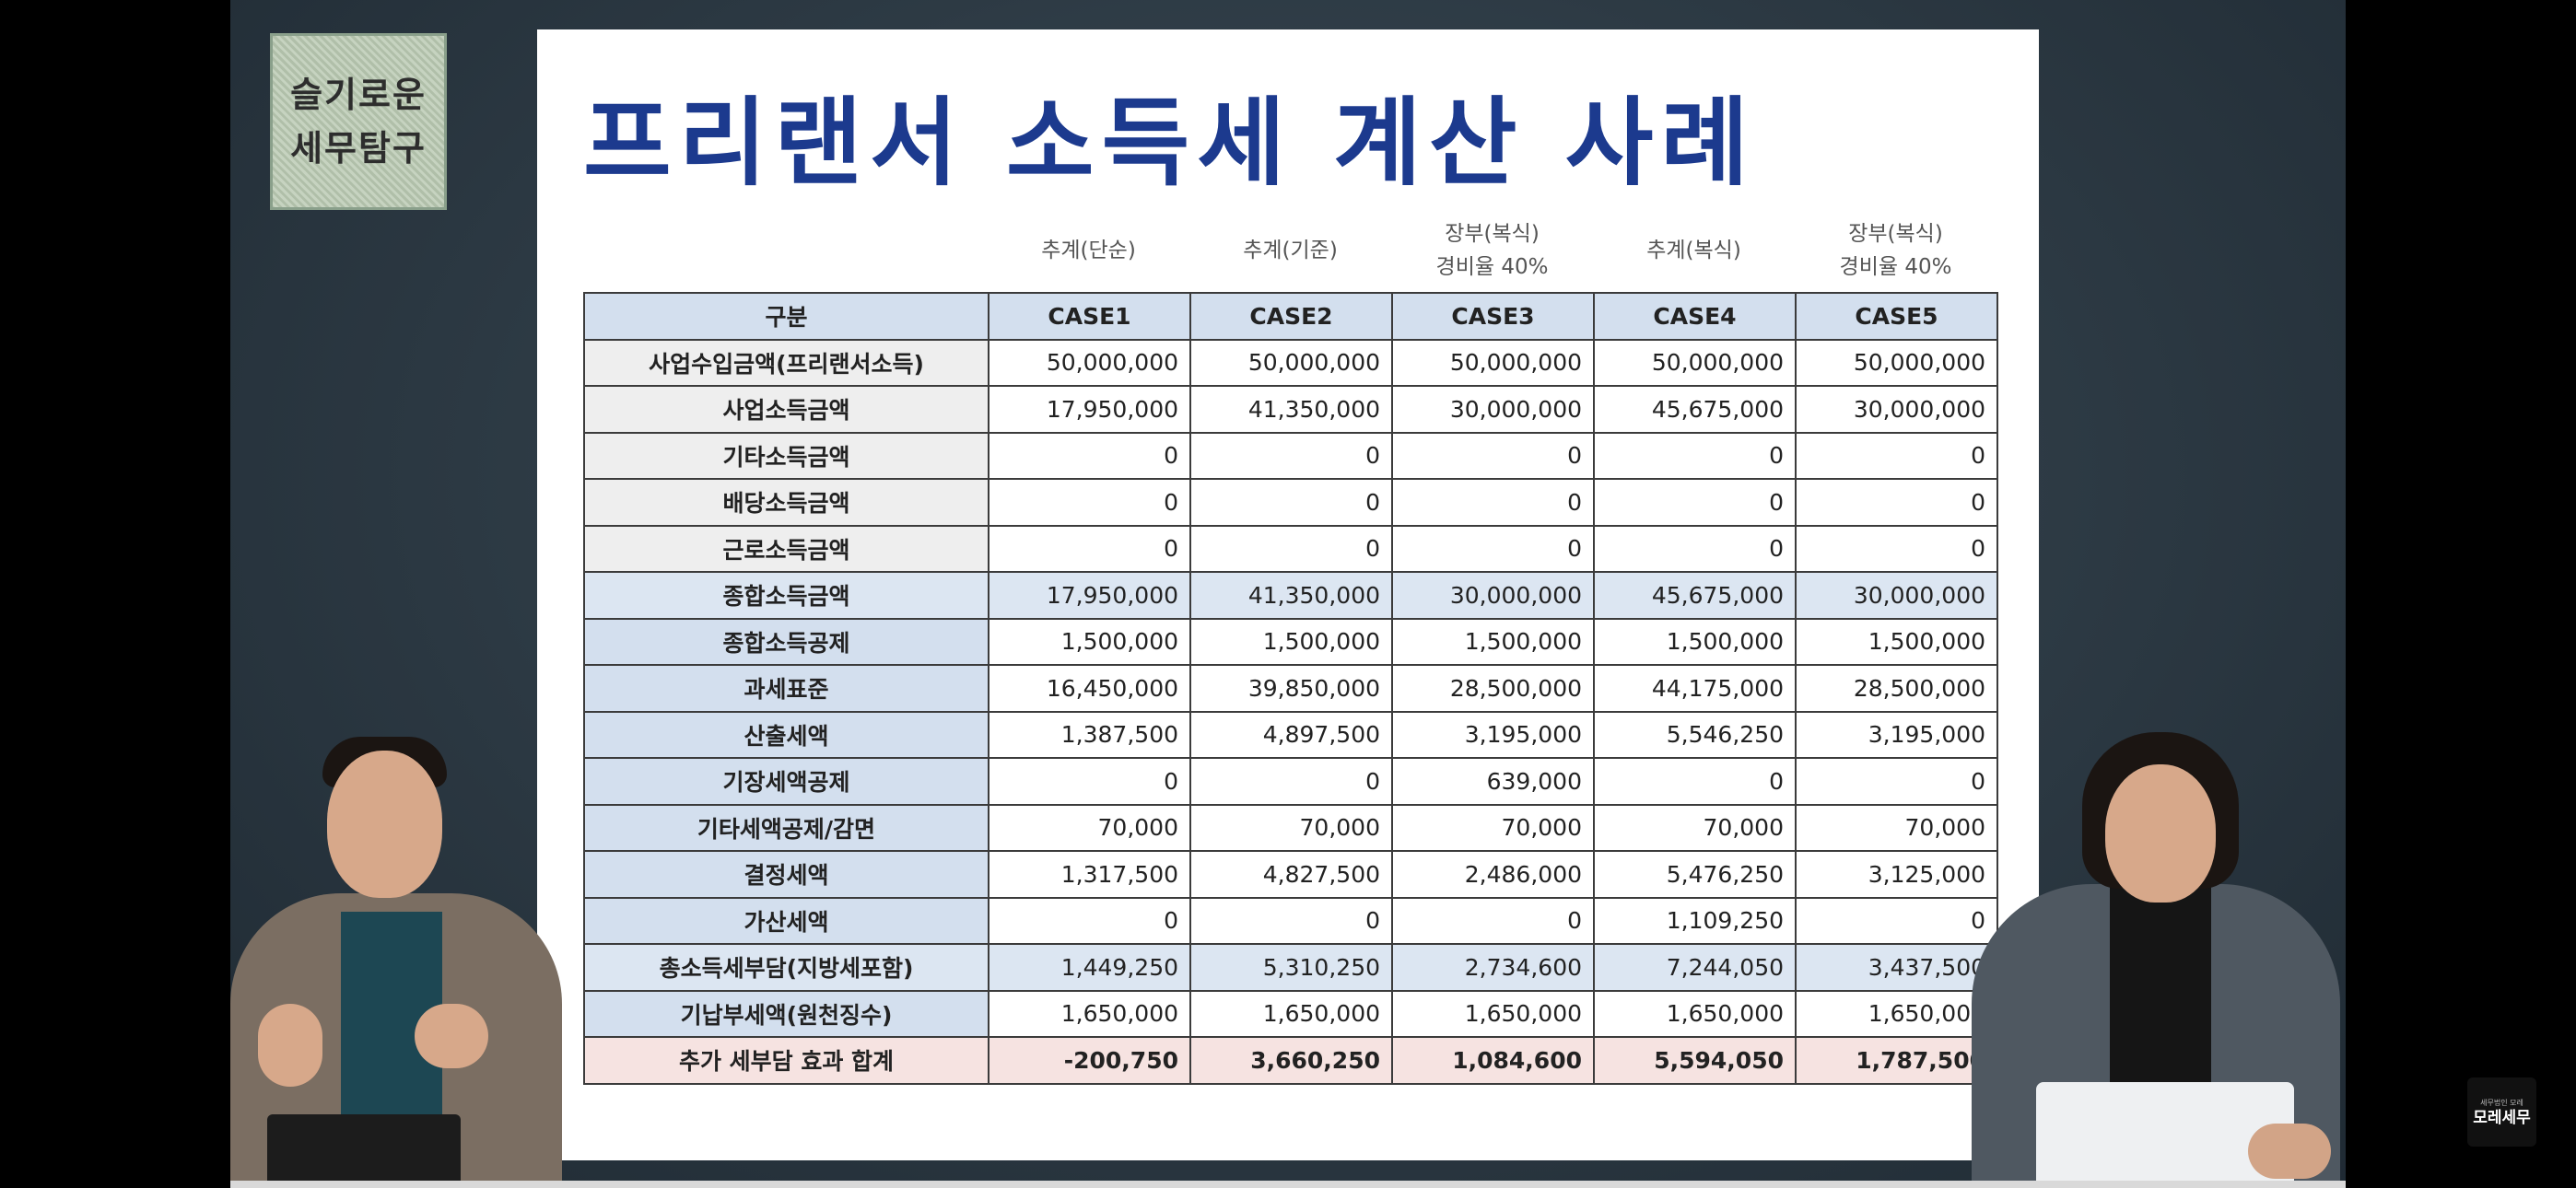  Describe the element at coordinates (786, 1060) in the screenshot. I see `row-label: 추가 세부담 효과 합계` at that location.